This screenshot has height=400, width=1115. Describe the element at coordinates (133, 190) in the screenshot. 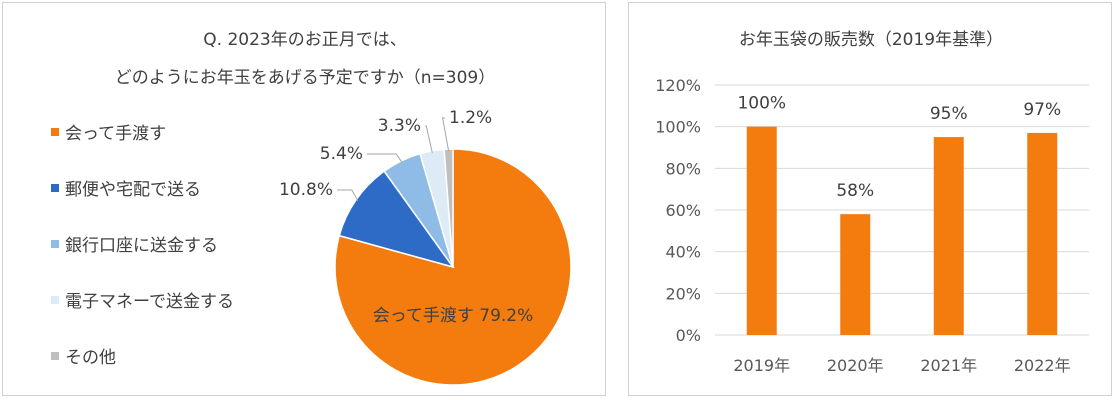

I see `legend-item: 郵便や宅配で送る` at that location.